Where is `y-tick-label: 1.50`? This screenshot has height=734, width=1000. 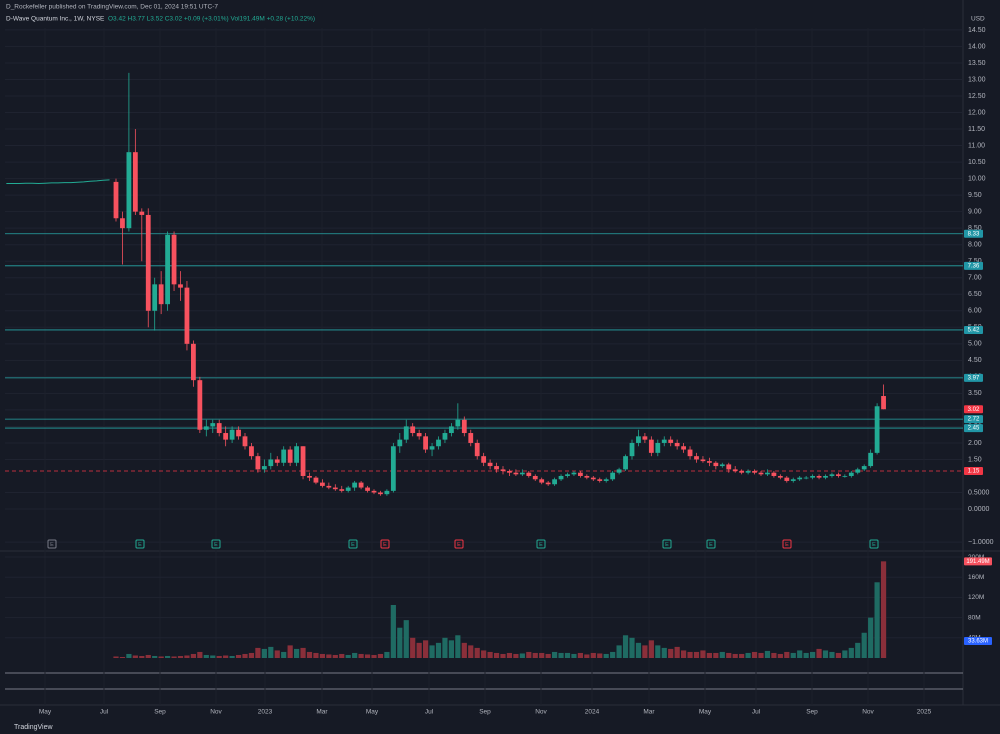 y-tick-label: 1.50 is located at coordinates (975, 459).